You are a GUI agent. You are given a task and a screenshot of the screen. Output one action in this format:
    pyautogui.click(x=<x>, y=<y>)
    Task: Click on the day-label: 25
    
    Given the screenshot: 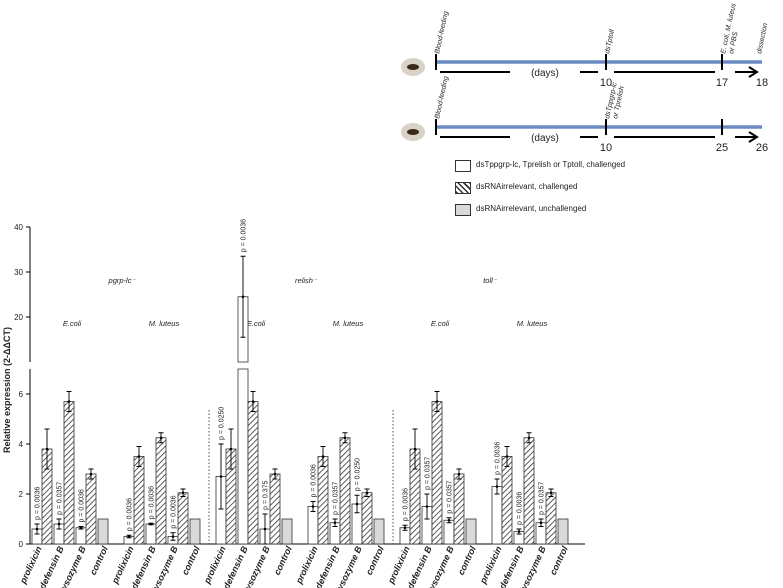 What is the action you would take?
    pyautogui.click(x=722, y=148)
    